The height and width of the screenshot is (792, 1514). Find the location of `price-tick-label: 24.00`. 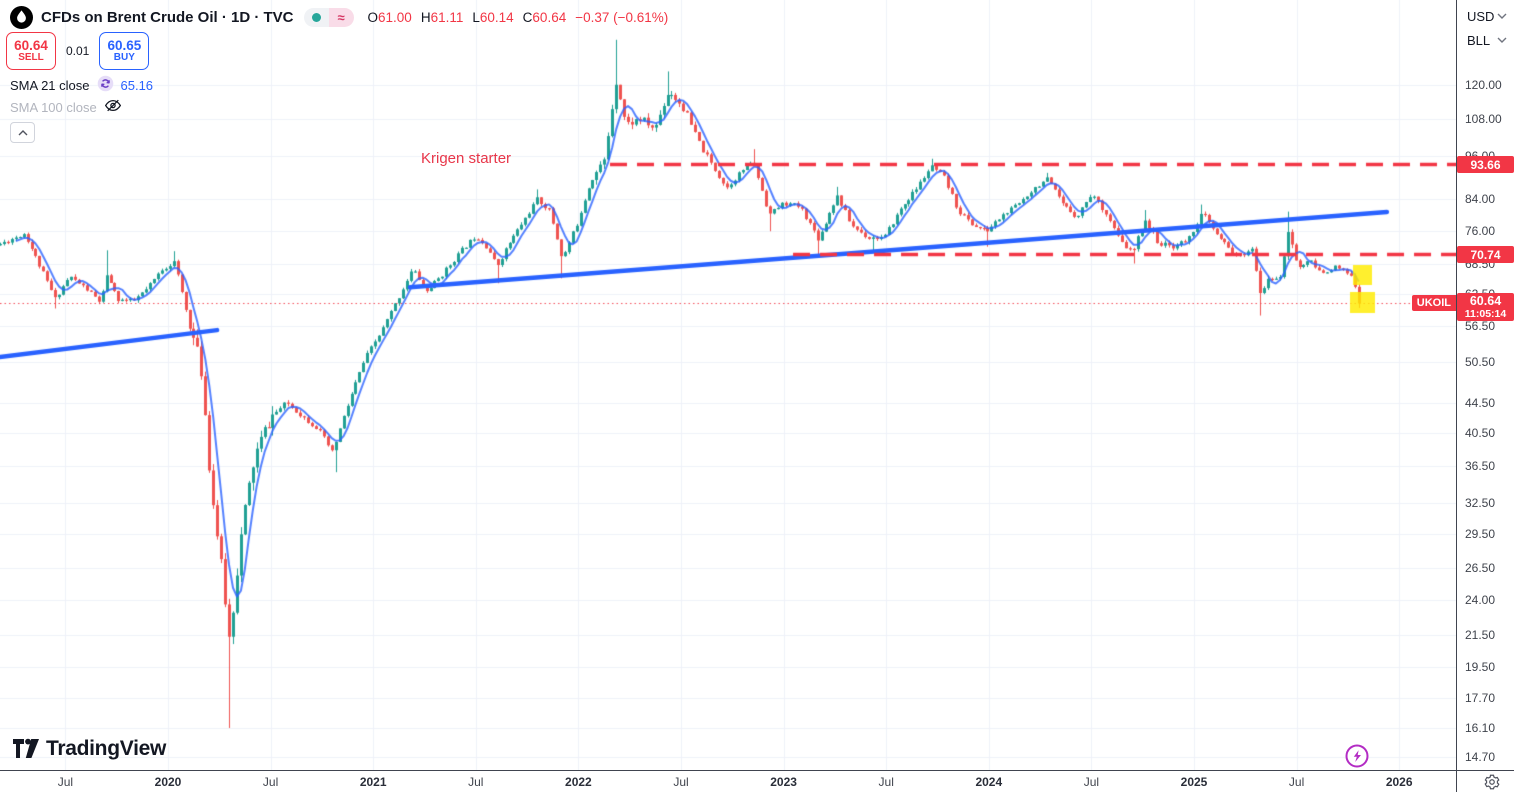

price-tick-label: 24.00 is located at coordinates (1480, 600).